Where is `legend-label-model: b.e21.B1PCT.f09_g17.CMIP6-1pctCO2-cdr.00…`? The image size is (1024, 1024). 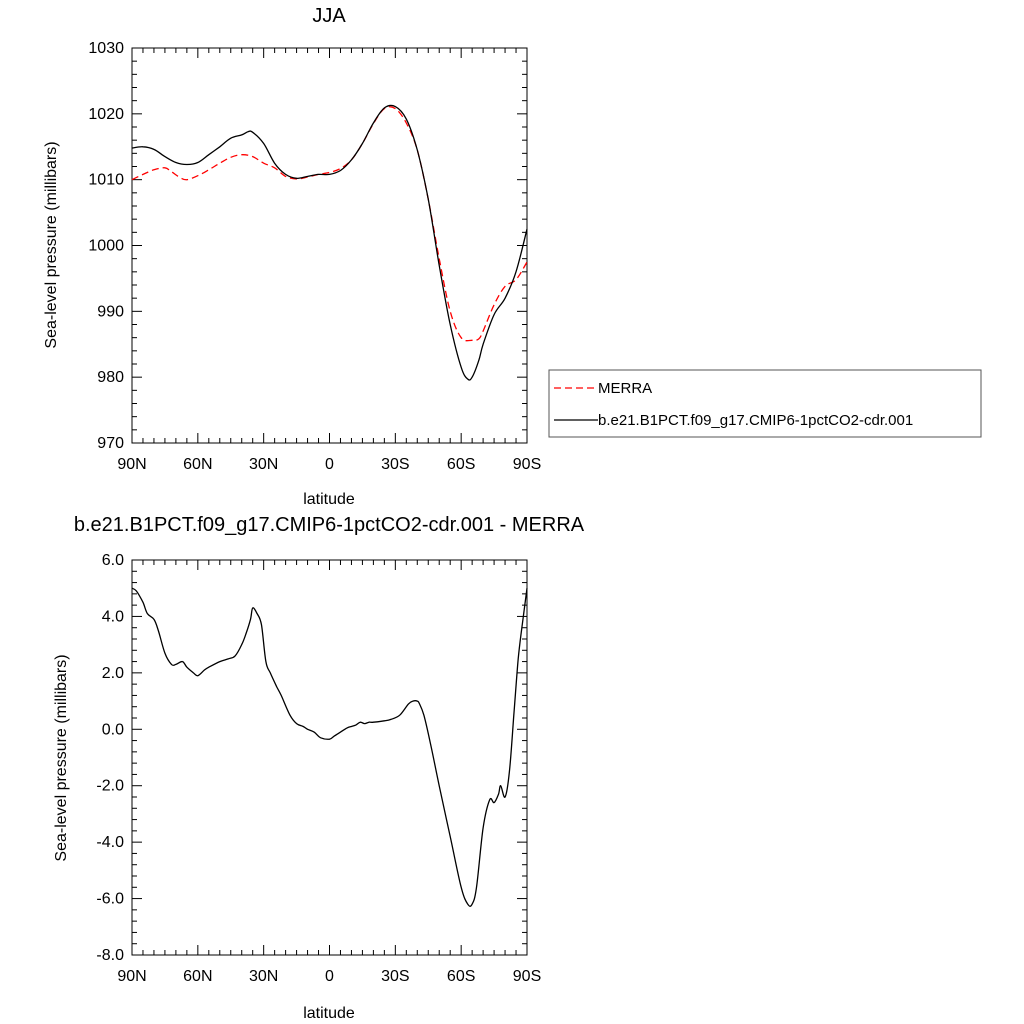
legend-label-model: b.e21.B1PCT.f09_g17.CMIP6-1pctCO2-cdr.00… is located at coordinates (755, 420).